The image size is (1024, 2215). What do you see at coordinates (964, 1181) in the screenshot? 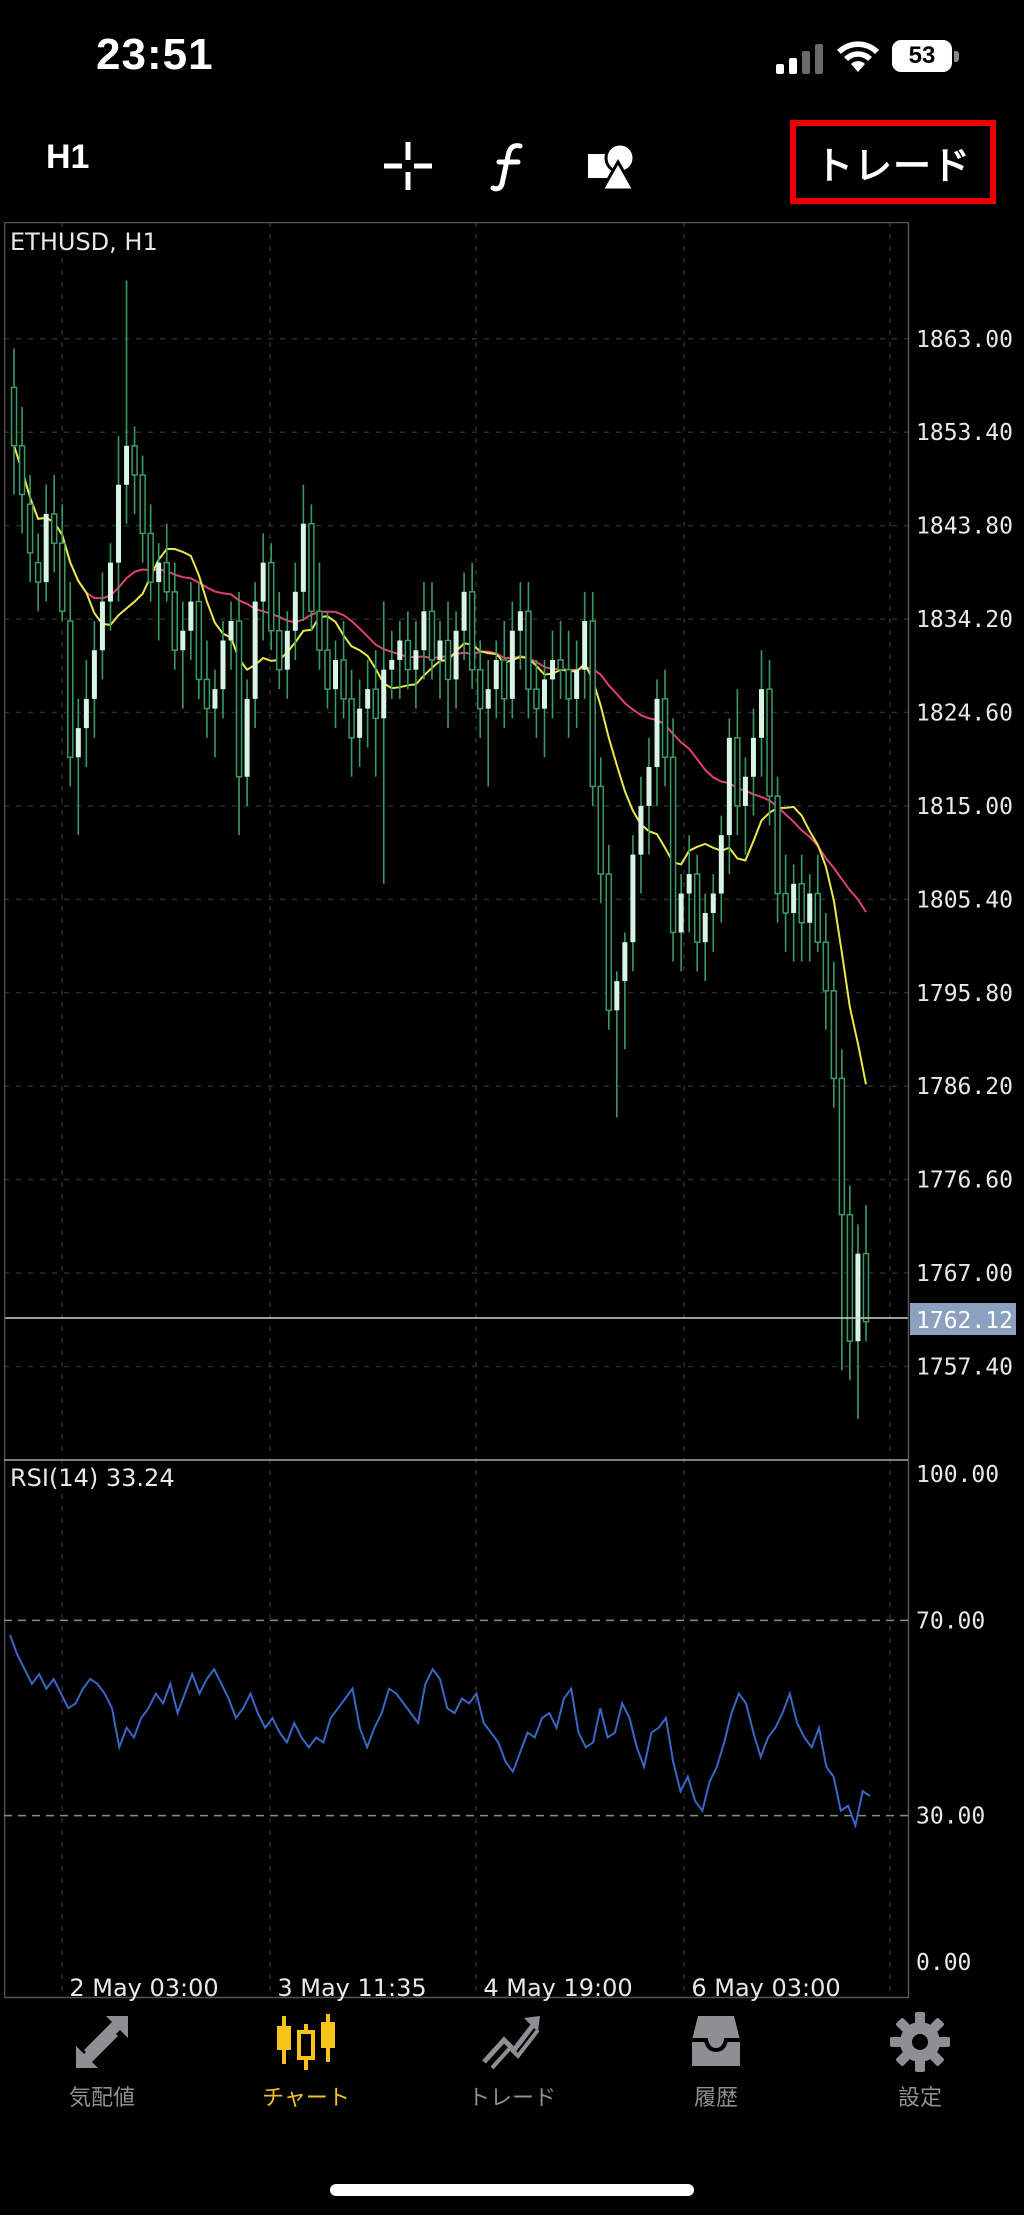
I see `price-tick-label: 1776.60` at bounding box center [964, 1181].